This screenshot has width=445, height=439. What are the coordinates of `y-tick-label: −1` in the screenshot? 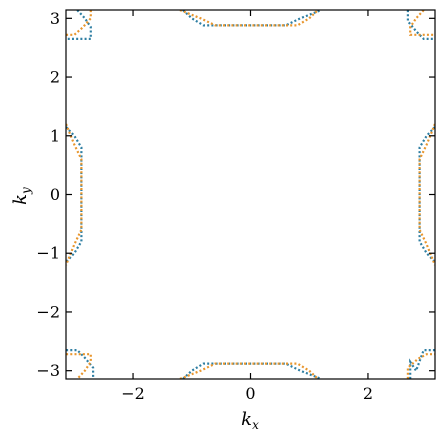 It's located at (48, 253).